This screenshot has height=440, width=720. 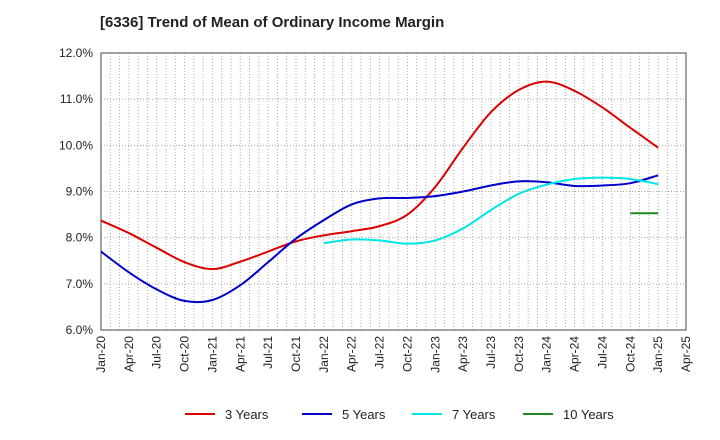 What do you see at coordinates (474, 414) in the screenshot?
I see `legend-label: 7 Years` at bounding box center [474, 414].